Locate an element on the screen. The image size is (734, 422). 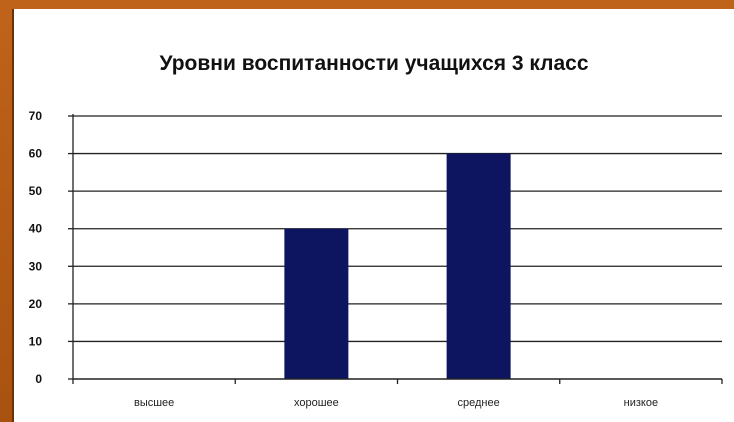
y-tick-label: 50 is located at coordinates (36, 191).